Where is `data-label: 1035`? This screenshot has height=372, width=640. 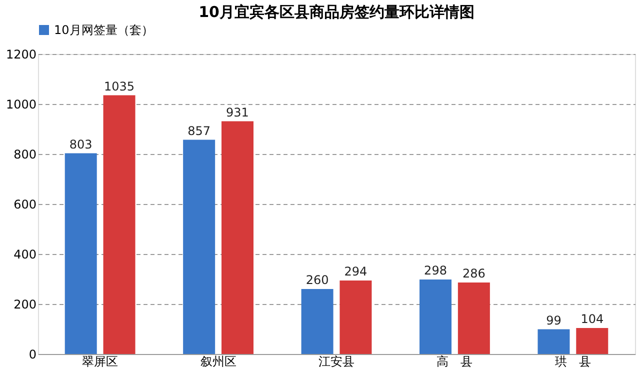
data-label: 1035 is located at coordinates (119, 86).